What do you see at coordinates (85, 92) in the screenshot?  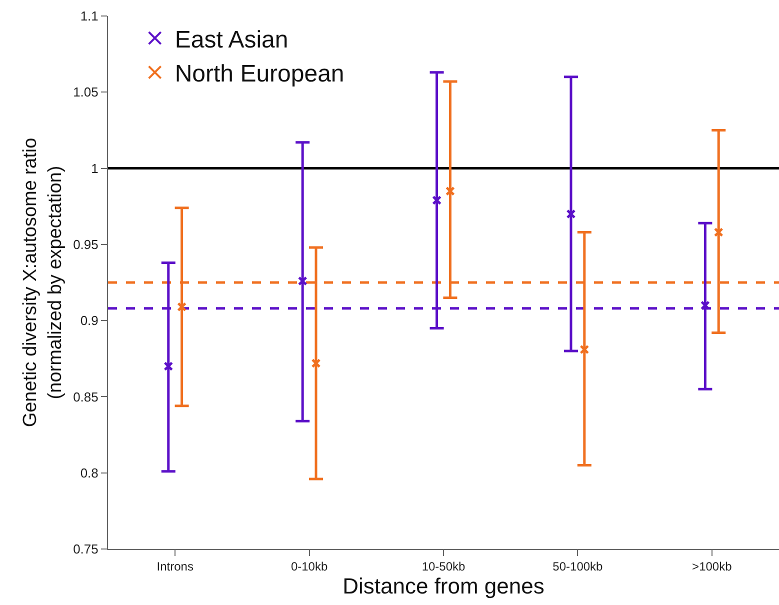 I see `y-tick-label: 1.05` at bounding box center [85, 92].